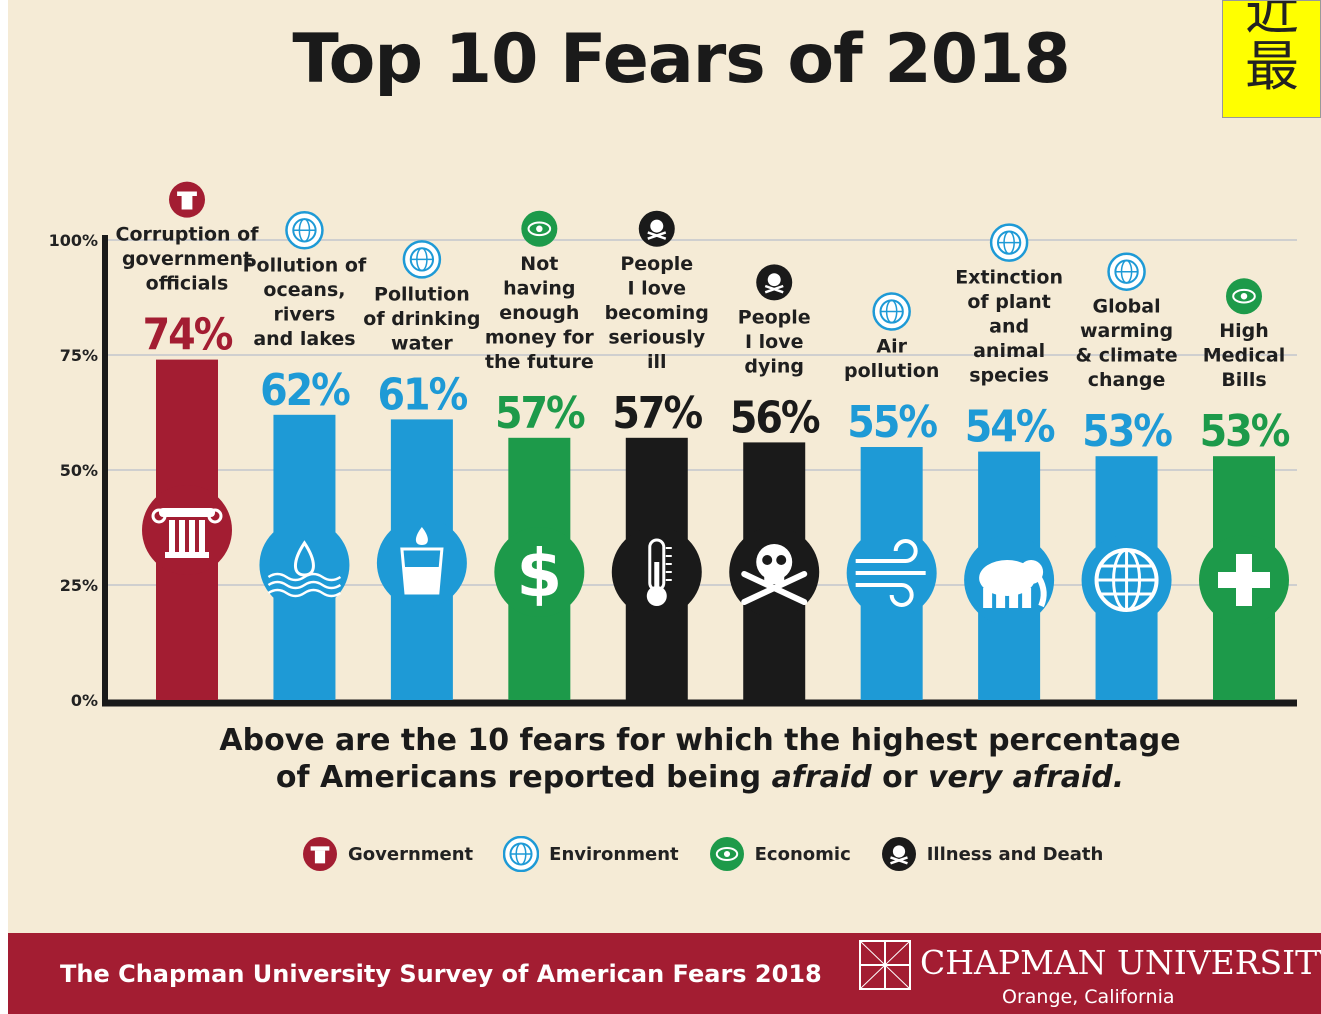  I want to click on water-drop-icon, so click(304, 565).